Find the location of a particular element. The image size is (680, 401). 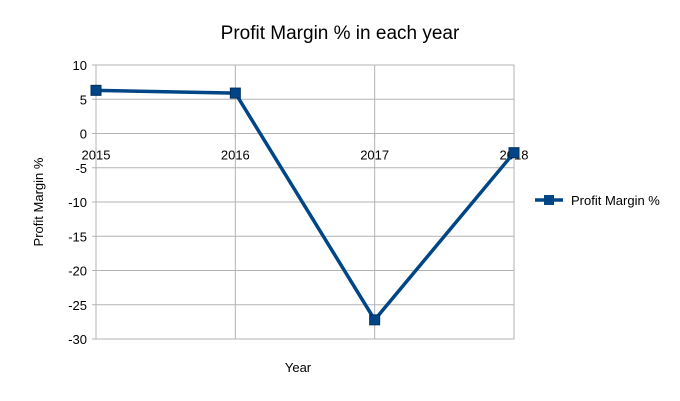

y-tick-label: 0 is located at coordinates (83, 134).